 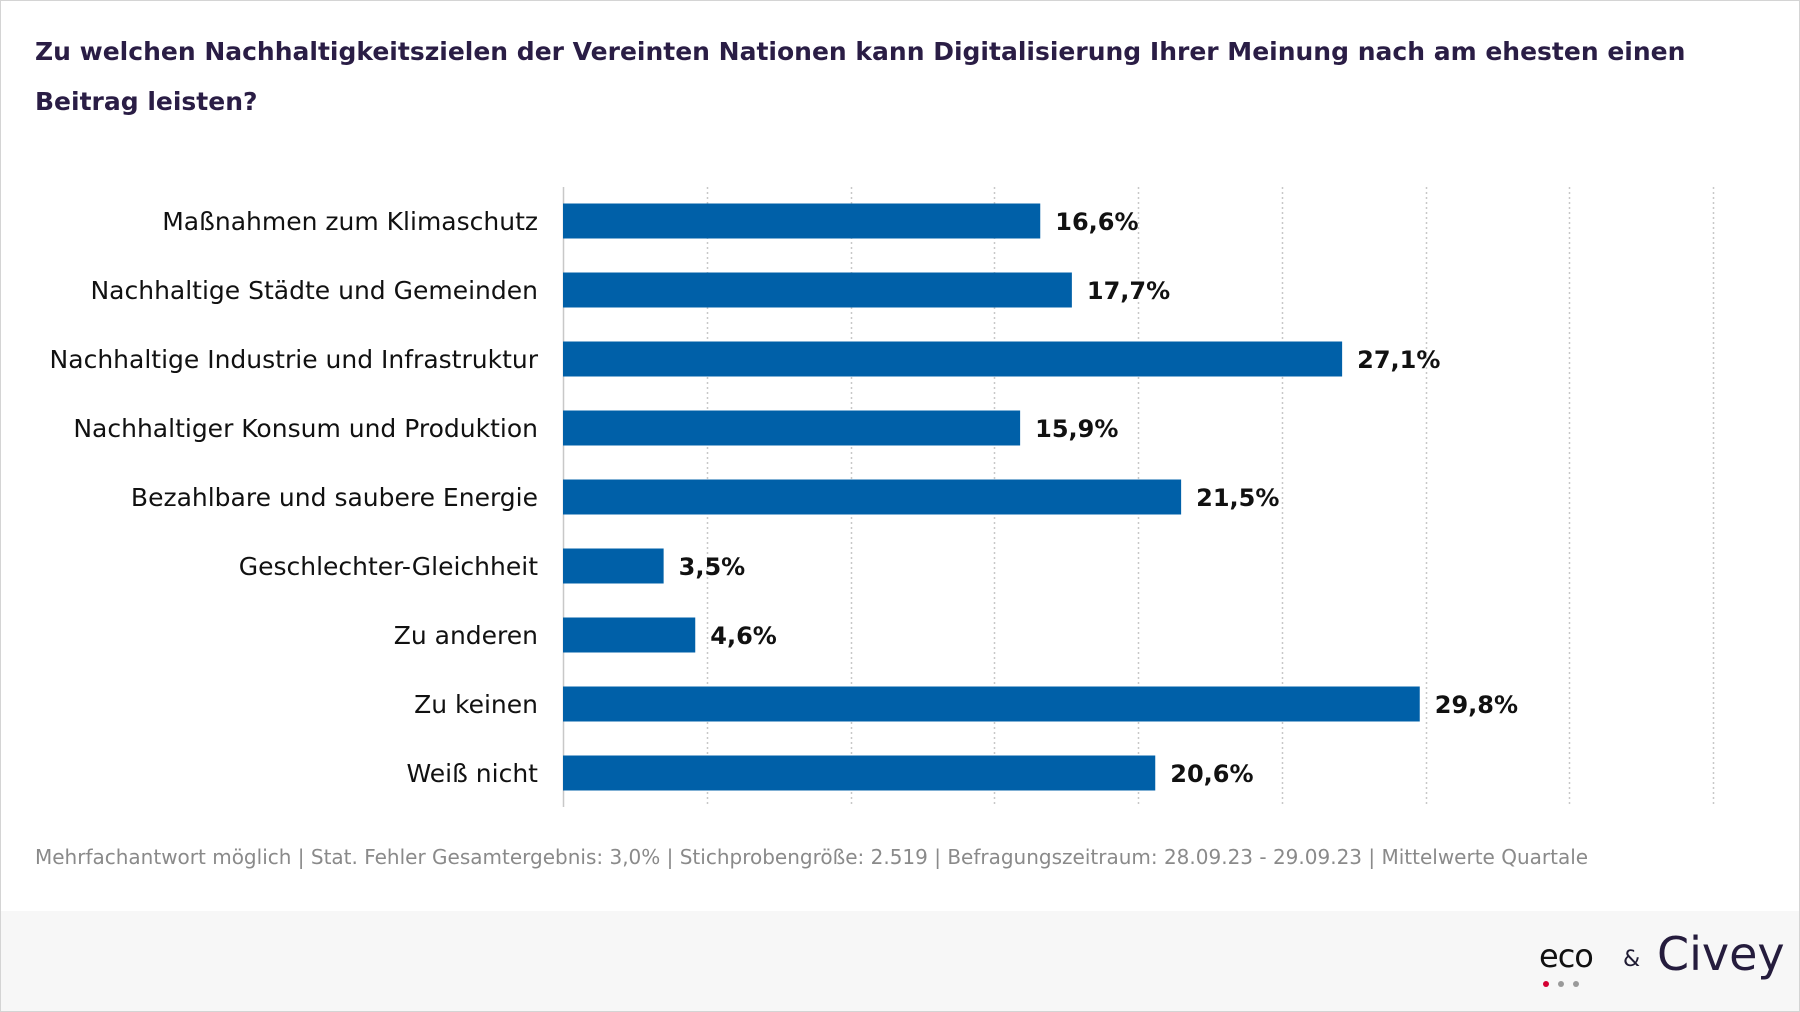 What do you see at coordinates (334, 497) in the screenshot?
I see `category-label: Bezahlbare und saubere Energie` at bounding box center [334, 497].